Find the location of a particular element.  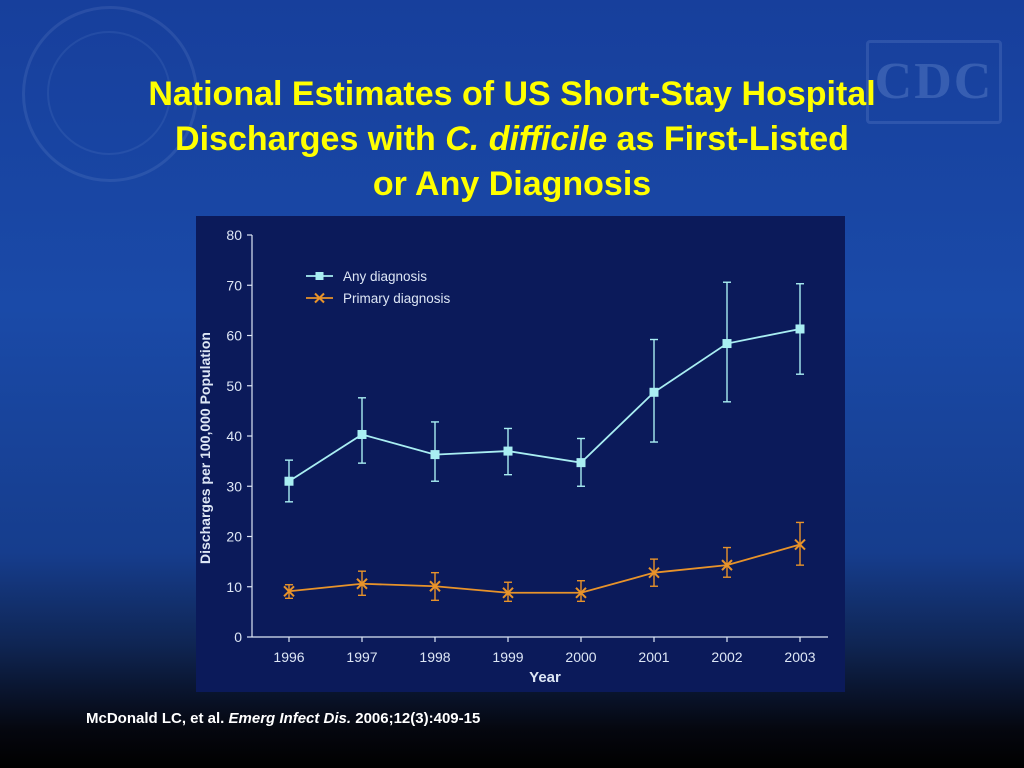

legend: Any diagnosis Primary diagnosis is located at coordinates (378, 287).